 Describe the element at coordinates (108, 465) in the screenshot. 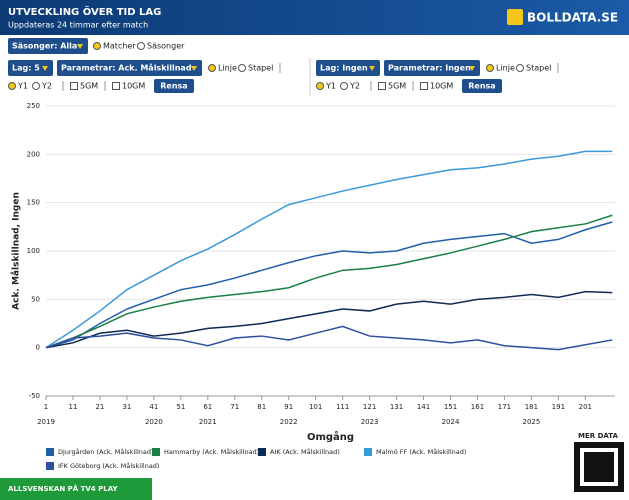

I see `legend-label: IFK Göteborg (Ack. Målskillnad)` at that location.